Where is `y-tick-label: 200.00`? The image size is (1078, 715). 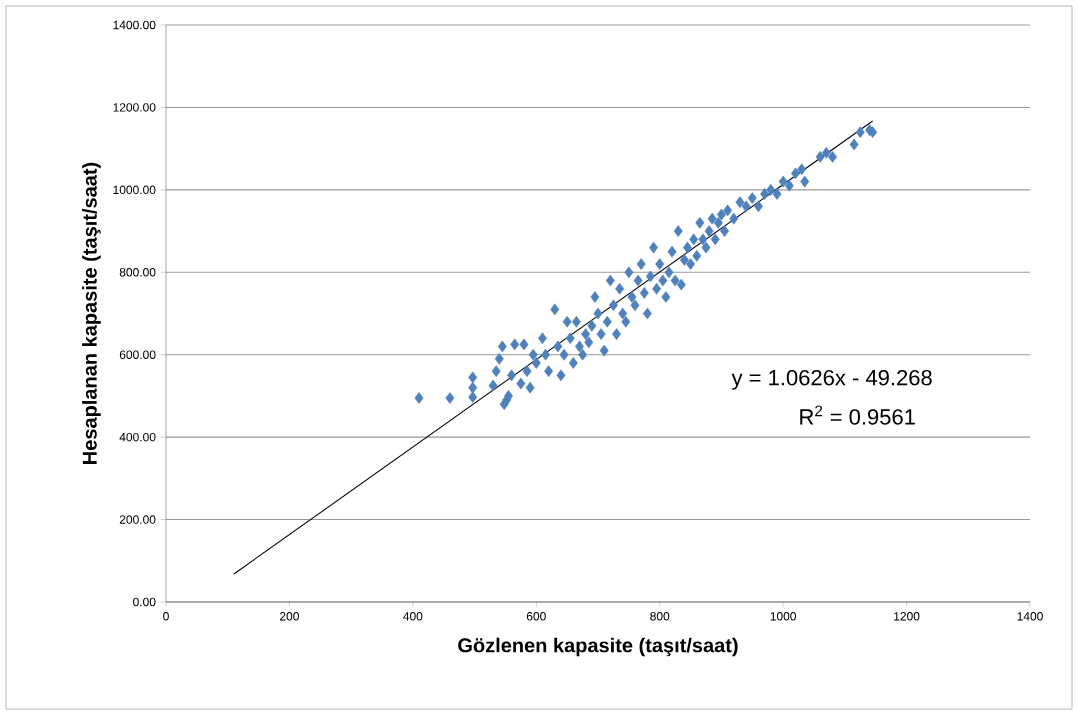 y-tick-label: 200.00 is located at coordinates (137, 519).